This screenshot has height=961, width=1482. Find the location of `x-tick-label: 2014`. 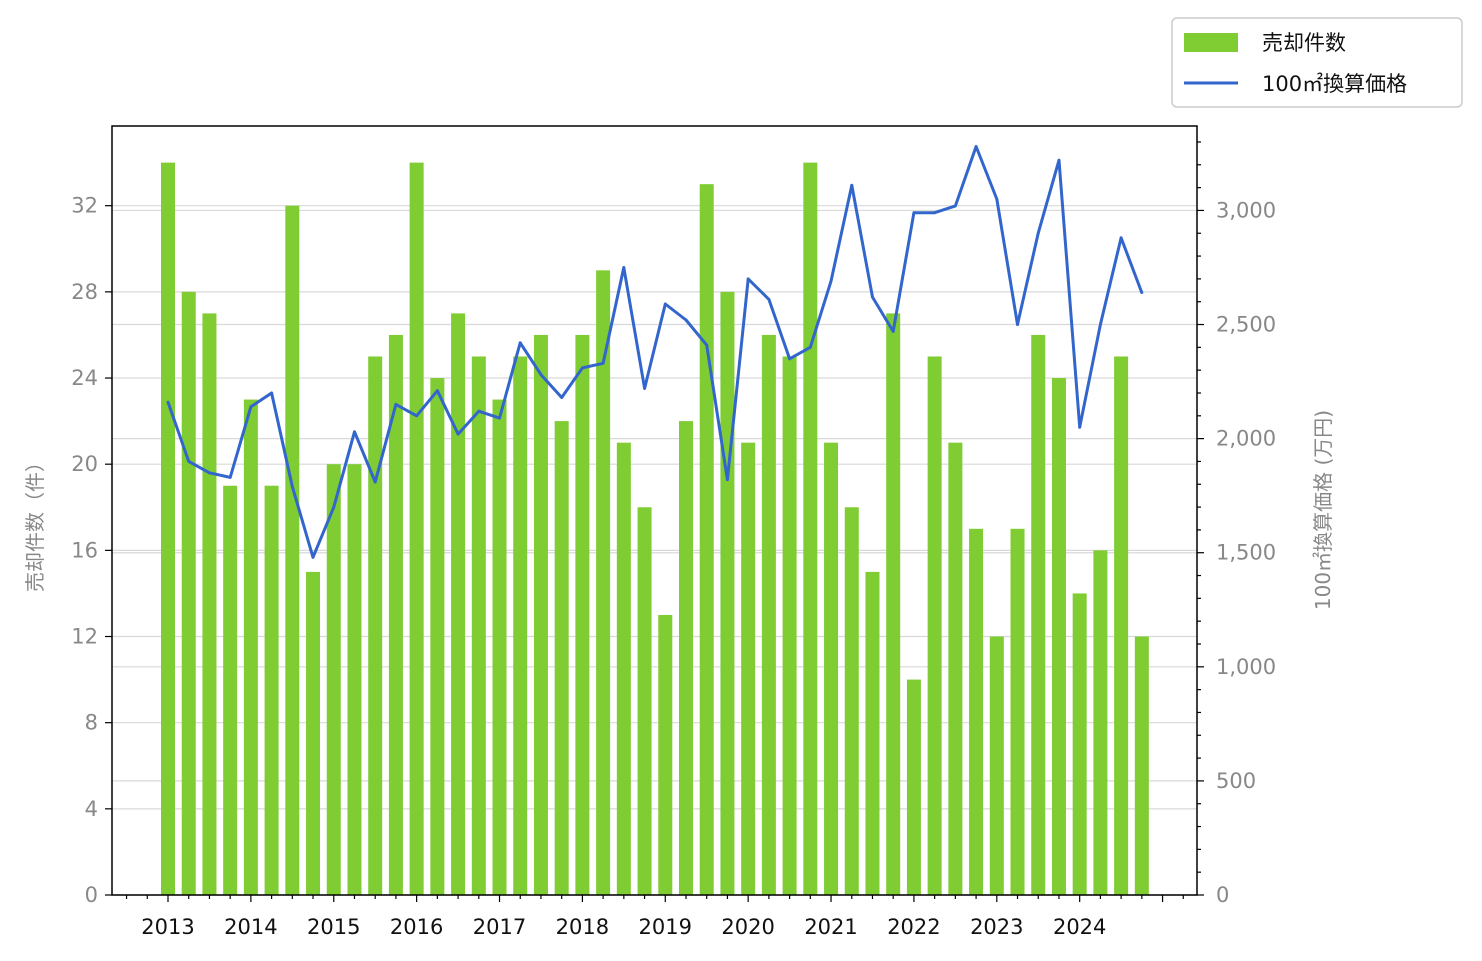

x-tick-label: 2014 is located at coordinates (250, 927).